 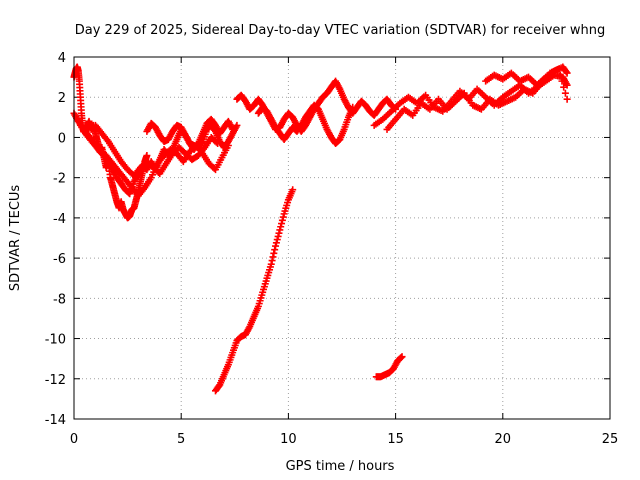 I want to click on y-tick-label: -8, so click(x=59, y=299).